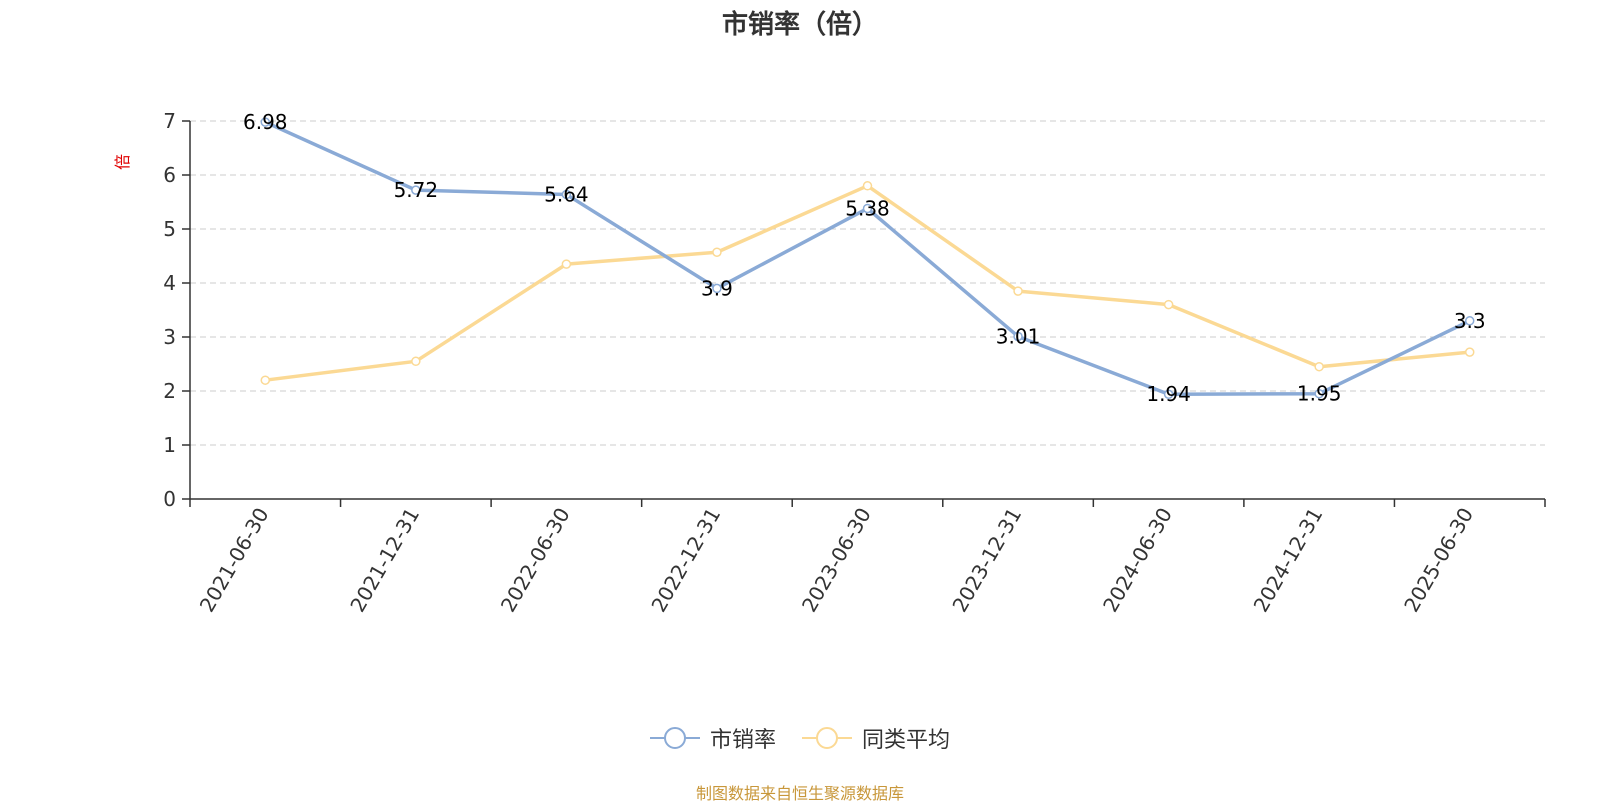 This screenshot has height=804, width=1600. Describe the element at coordinates (1438, 560) in the screenshot. I see `x-tick-label: 2025-06-30` at that location.